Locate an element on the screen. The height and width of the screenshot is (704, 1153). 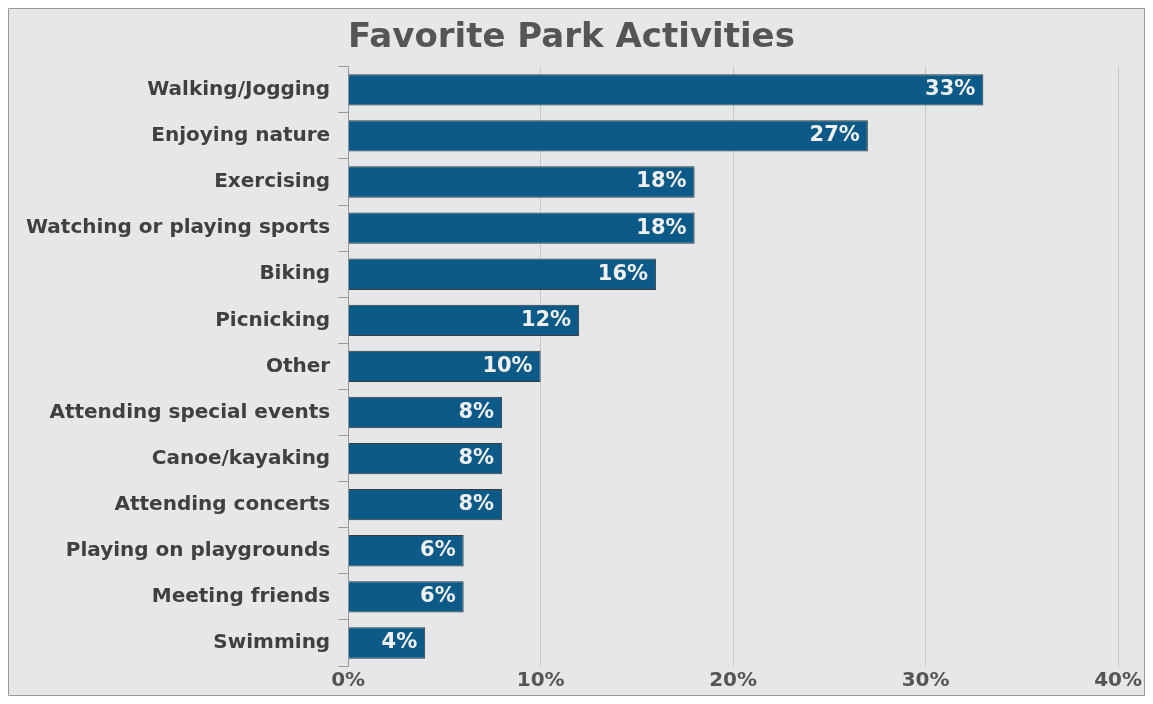
y-tick-label: Attending concerts is located at coordinates (222, 502).